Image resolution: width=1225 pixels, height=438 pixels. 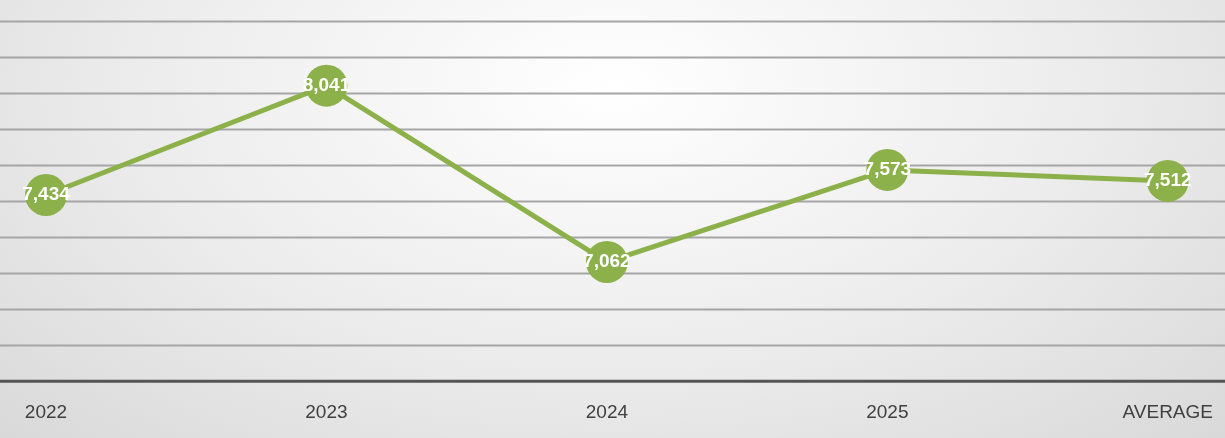 I want to click on x-tick-label: 2024, so click(x=607, y=411).